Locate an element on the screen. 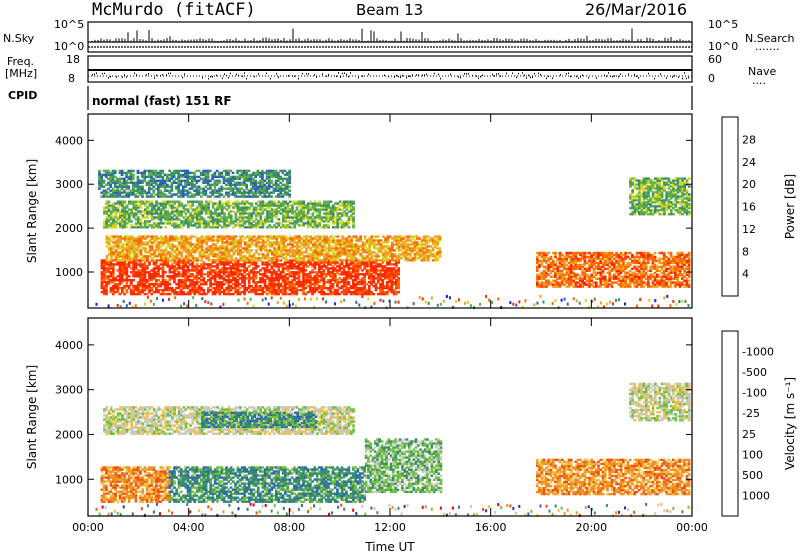 The width and height of the screenshot is (800, 554). freq-unit: [MHz] is located at coordinates (21, 73).